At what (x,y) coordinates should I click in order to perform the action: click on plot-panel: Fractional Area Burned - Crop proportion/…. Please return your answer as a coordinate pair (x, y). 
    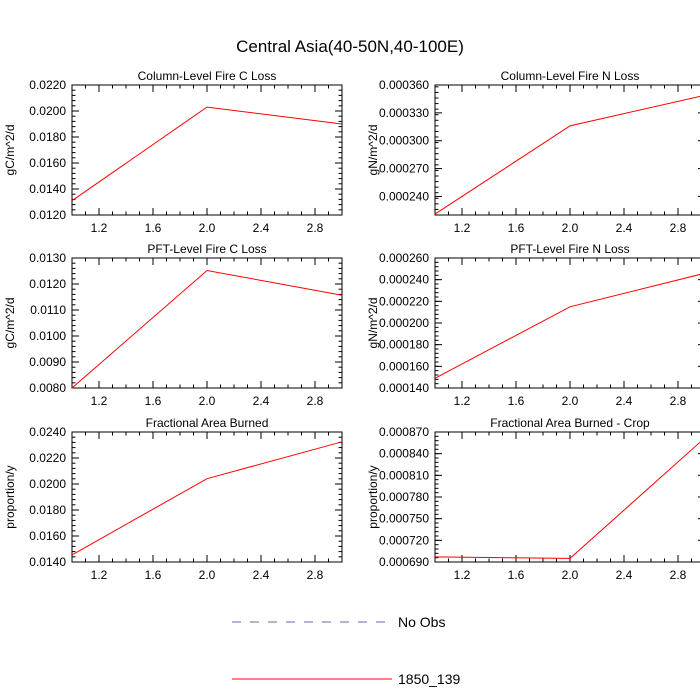
    Looking at the image, I should click on (533, 499).